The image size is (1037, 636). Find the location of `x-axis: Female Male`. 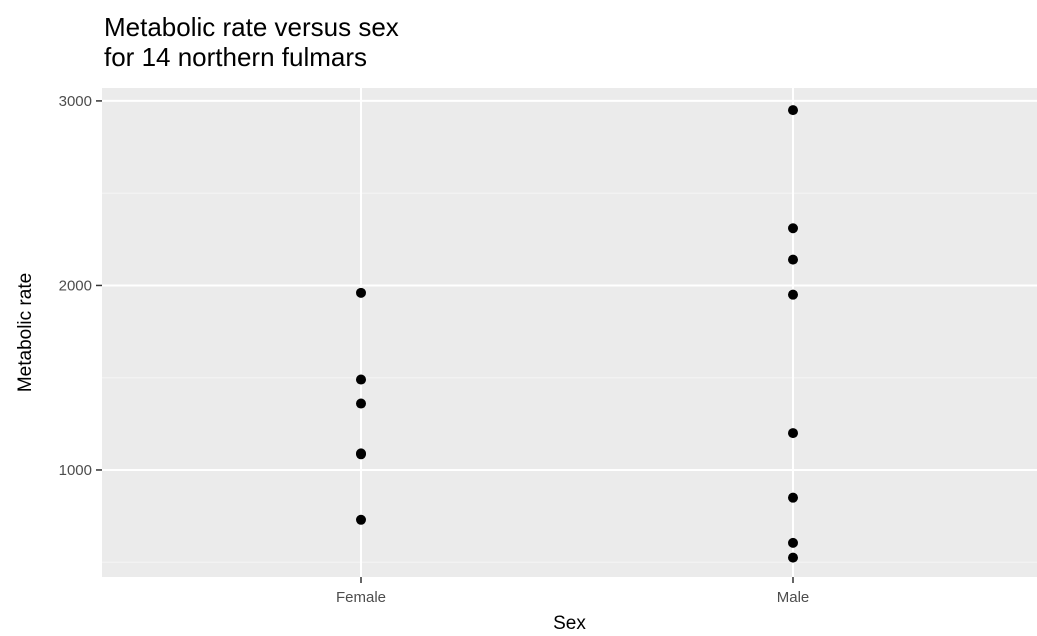

x-axis: Female Male is located at coordinates (572, 591).